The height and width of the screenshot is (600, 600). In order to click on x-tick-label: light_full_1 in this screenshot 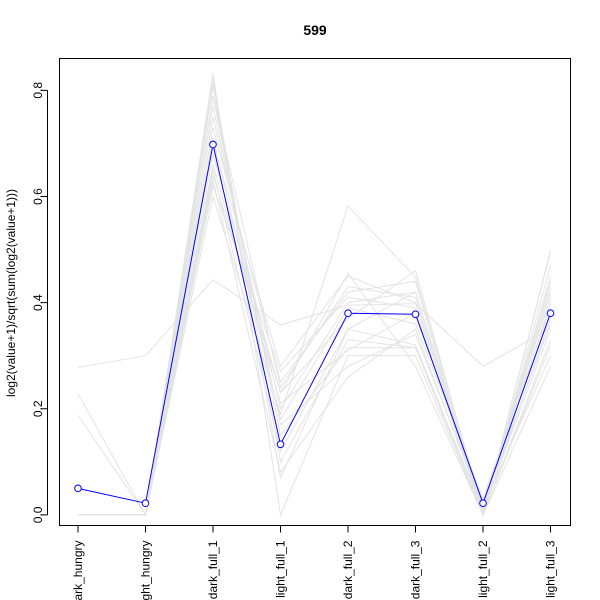, I will do `click(281, 569)`.